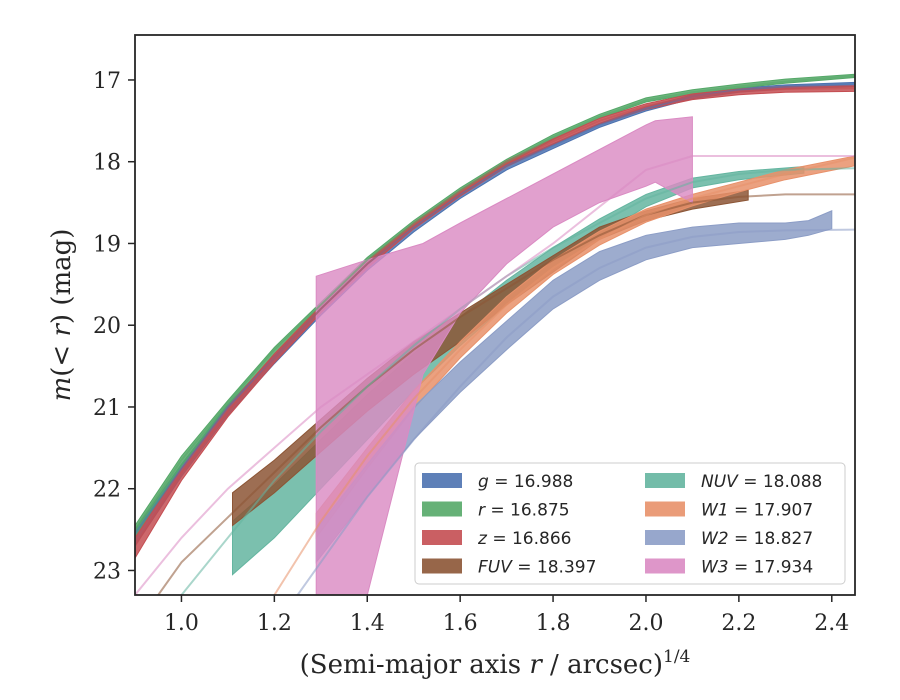 The height and width of the screenshot is (700, 900). What do you see at coordinates (771, 539) in the screenshot?
I see `legend-value-w2: = 18.827` at bounding box center [771, 539].